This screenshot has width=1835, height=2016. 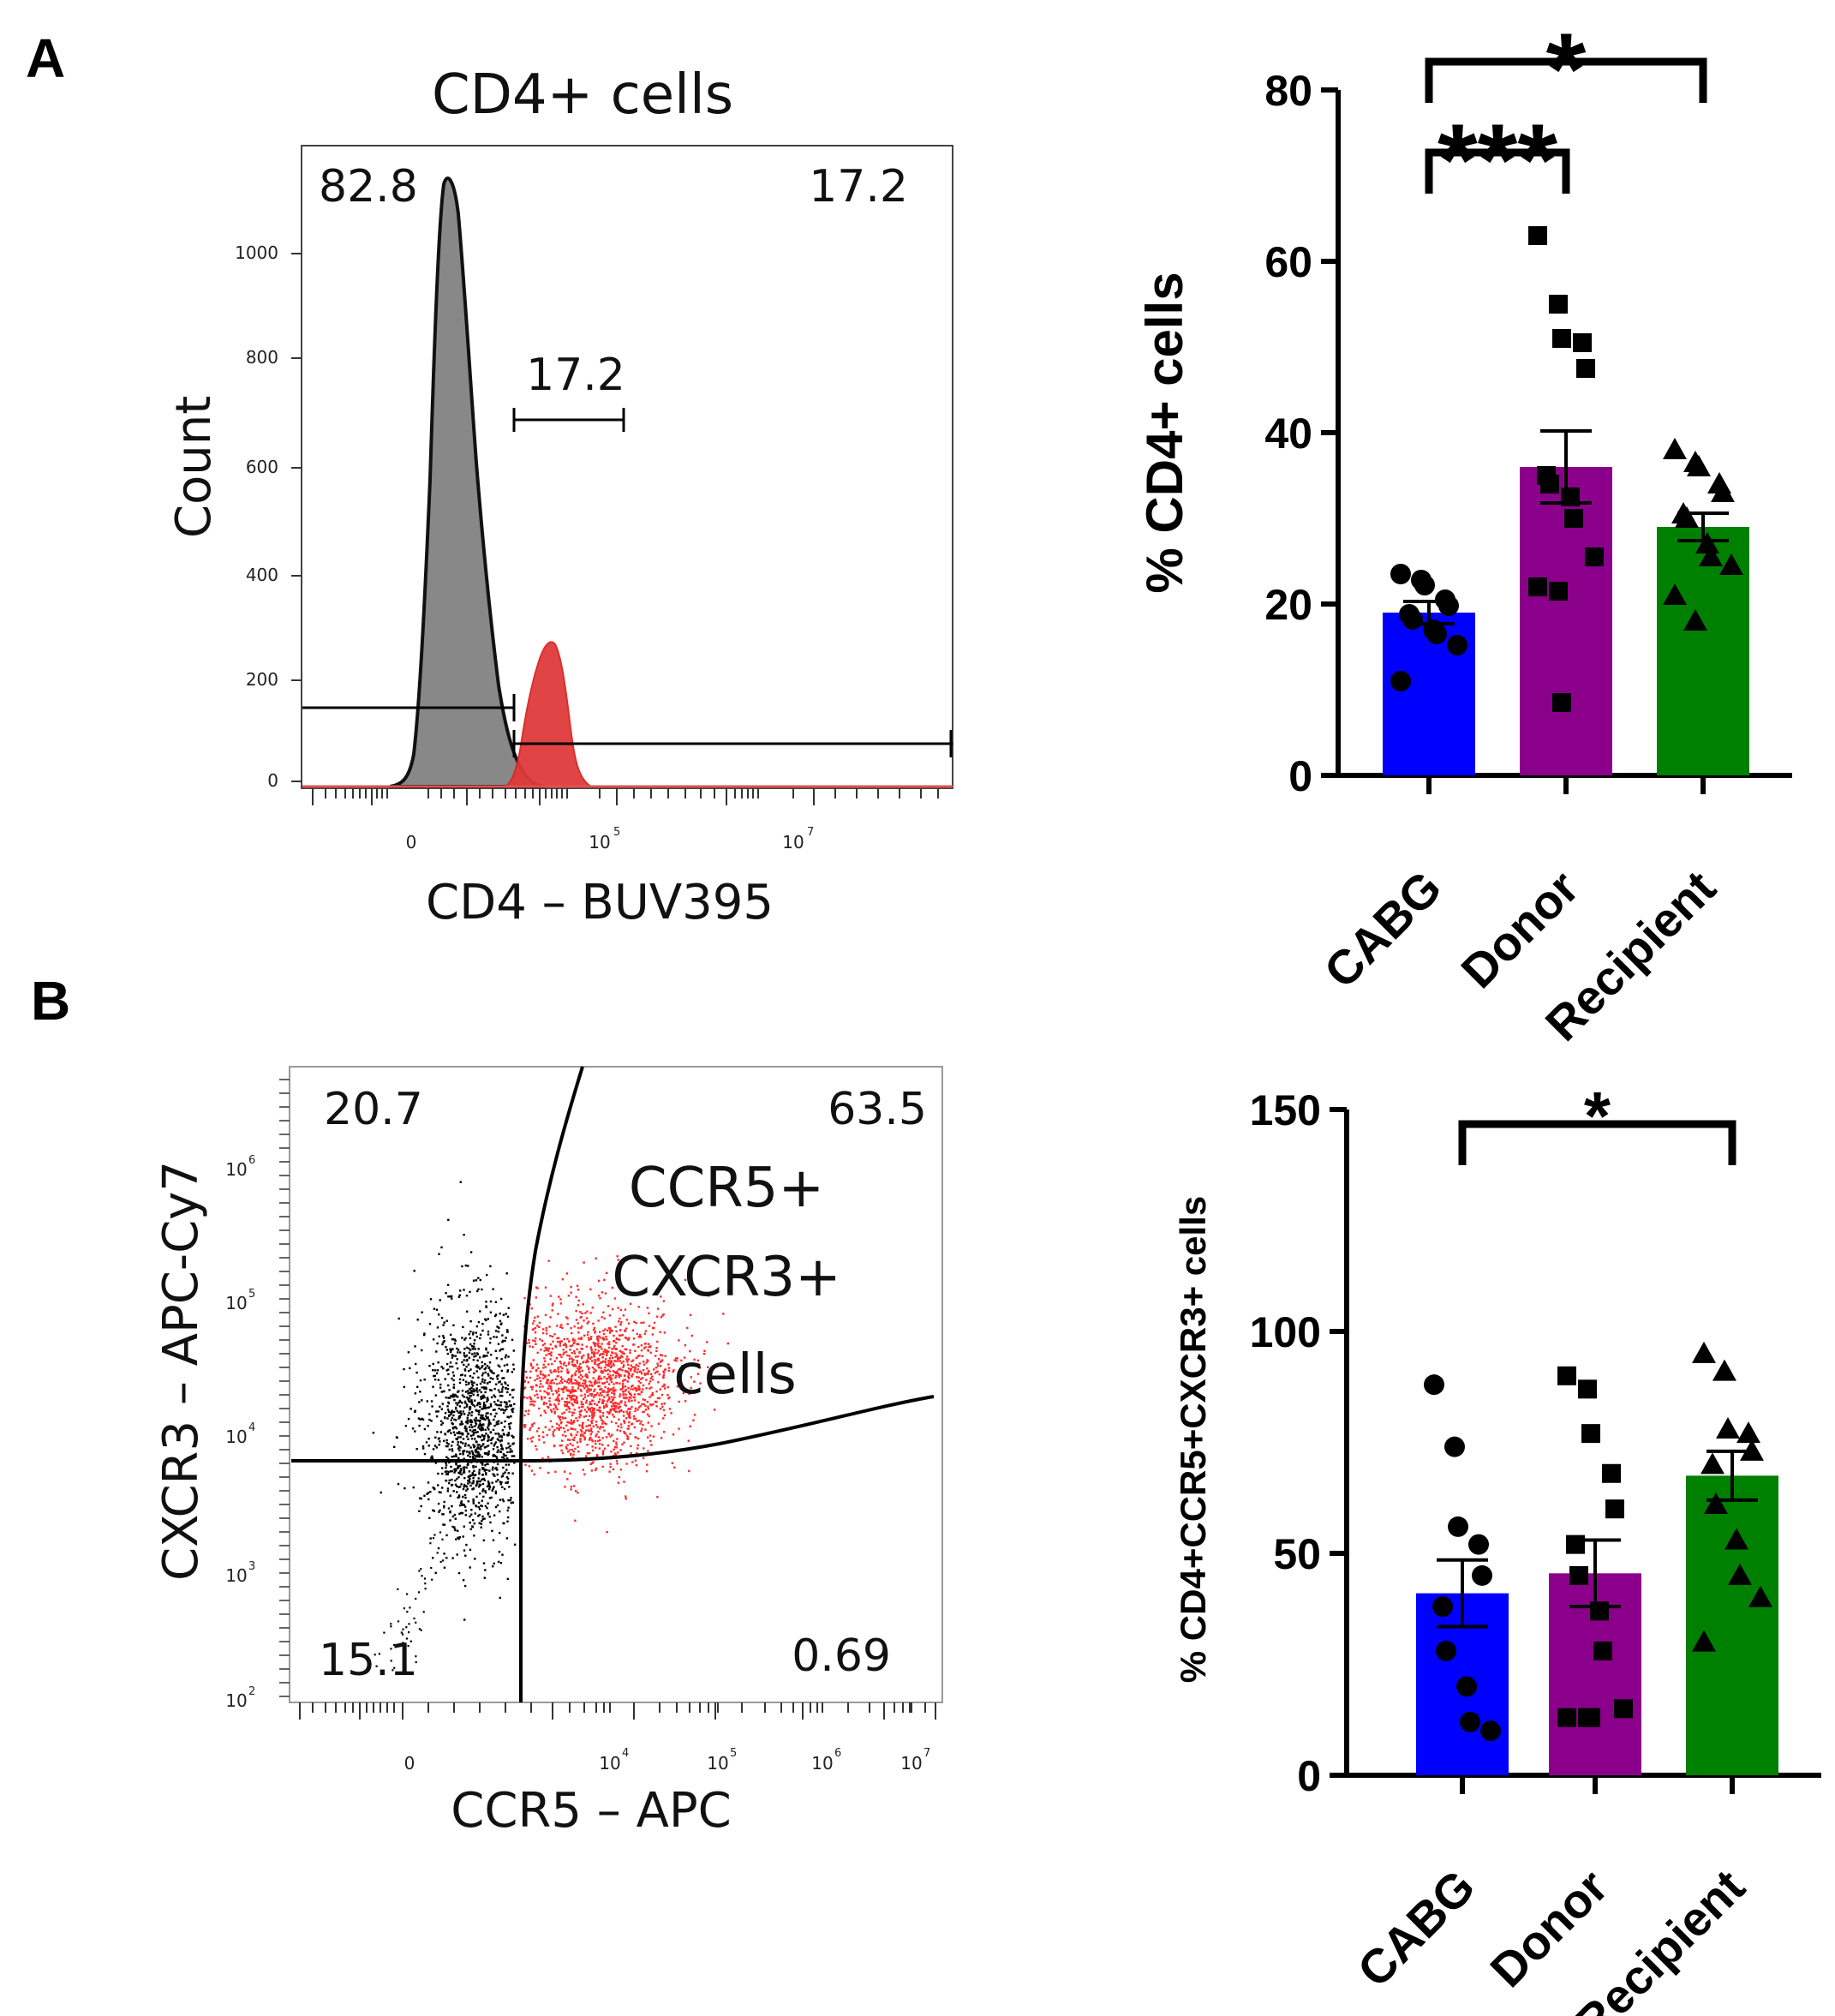 What do you see at coordinates (1288, 605) in the screenshot?
I see `bar-y-tick-label: 20` at bounding box center [1288, 605].